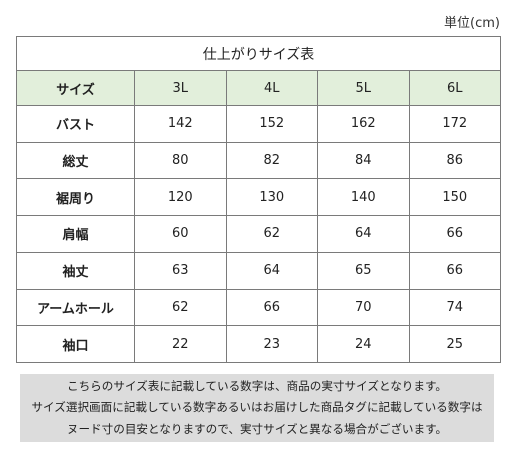  What do you see at coordinates (472, 23) in the screenshot?
I see `unit-label: 単位(cm)` at bounding box center [472, 23].